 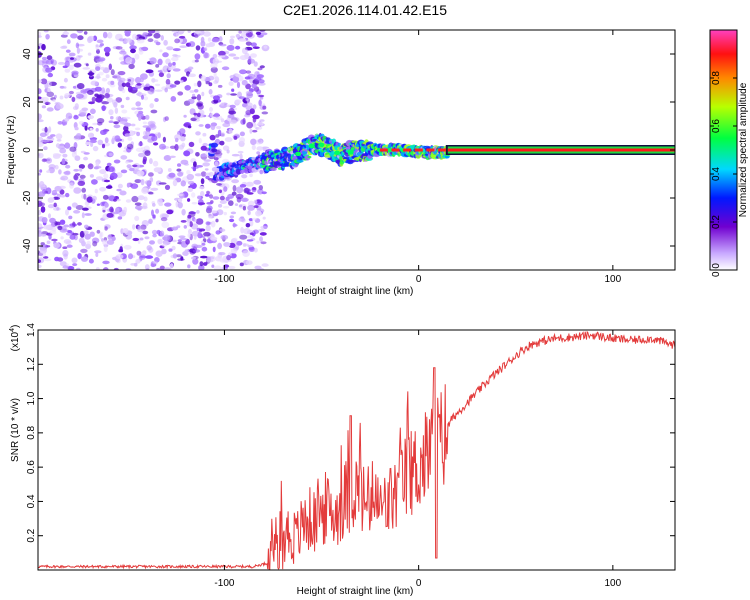 I want to click on bottom-y-tick-label: 0.2, so click(x=31, y=535).